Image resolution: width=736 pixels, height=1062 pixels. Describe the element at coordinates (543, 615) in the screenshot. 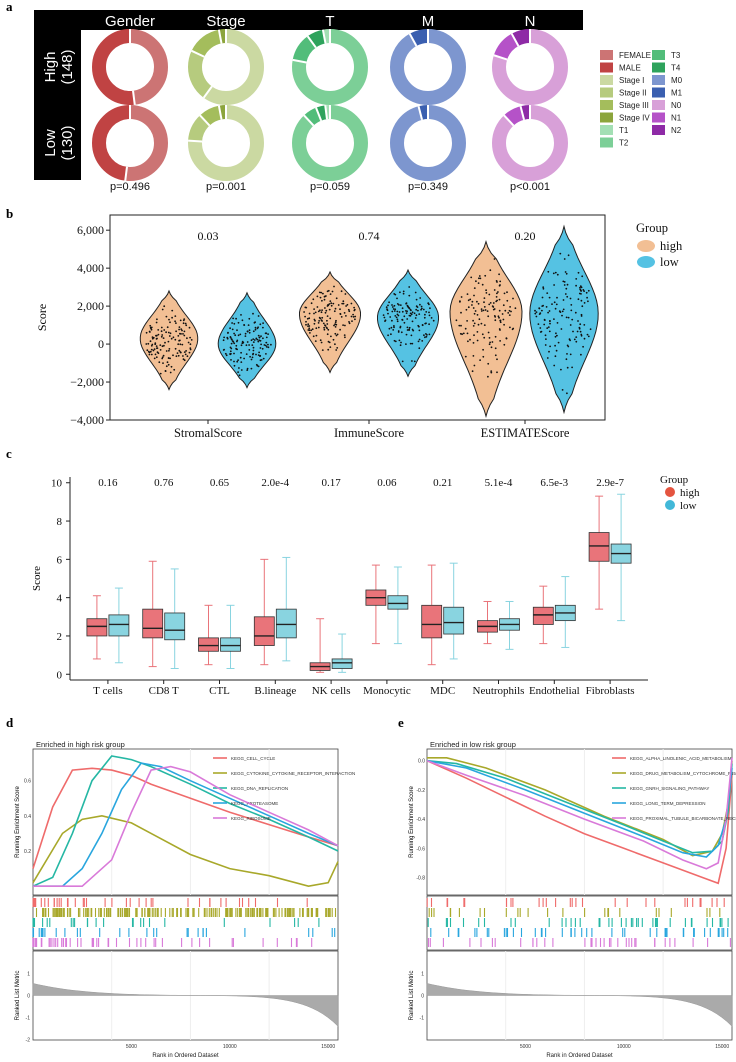

I see `box-endothelial-high` at that location.